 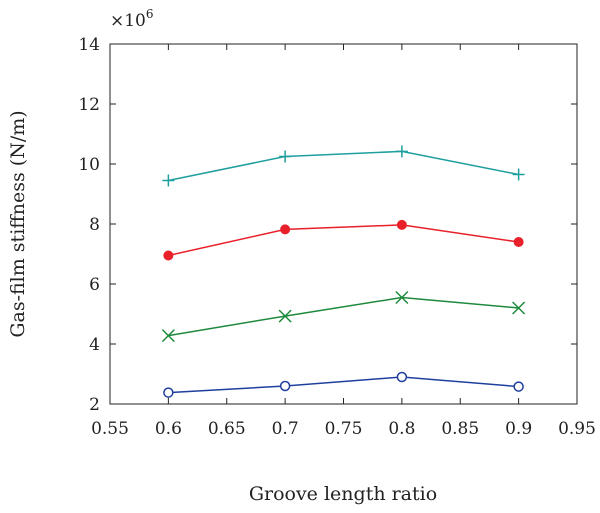 I want to click on y-tick-label: 8, so click(x=94, y=225).